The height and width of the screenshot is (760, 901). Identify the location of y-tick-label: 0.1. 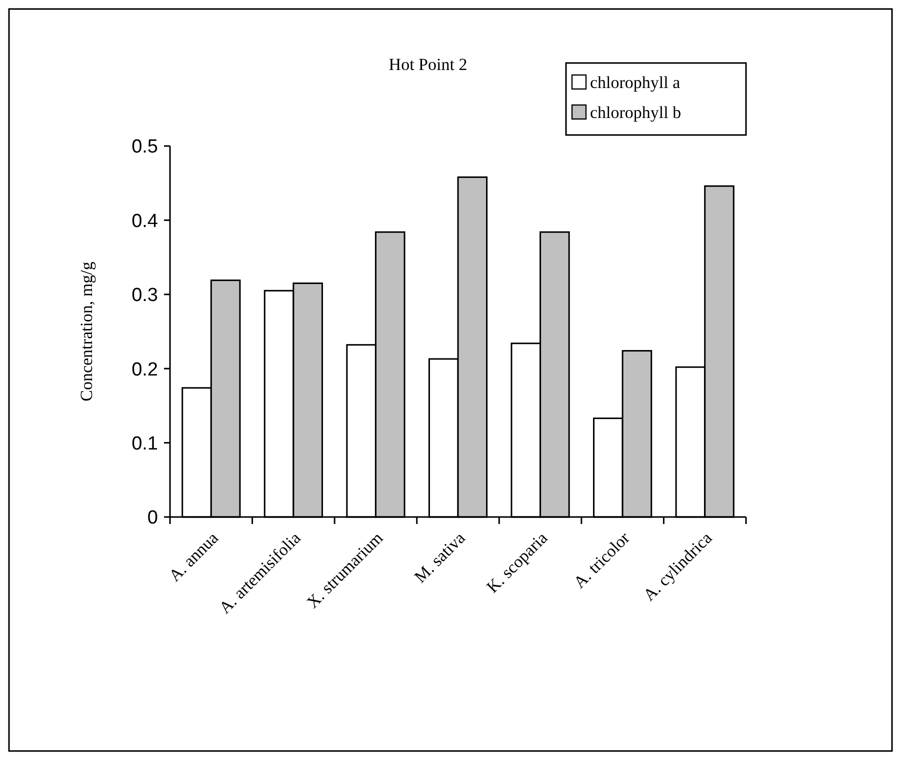
(145, 443).